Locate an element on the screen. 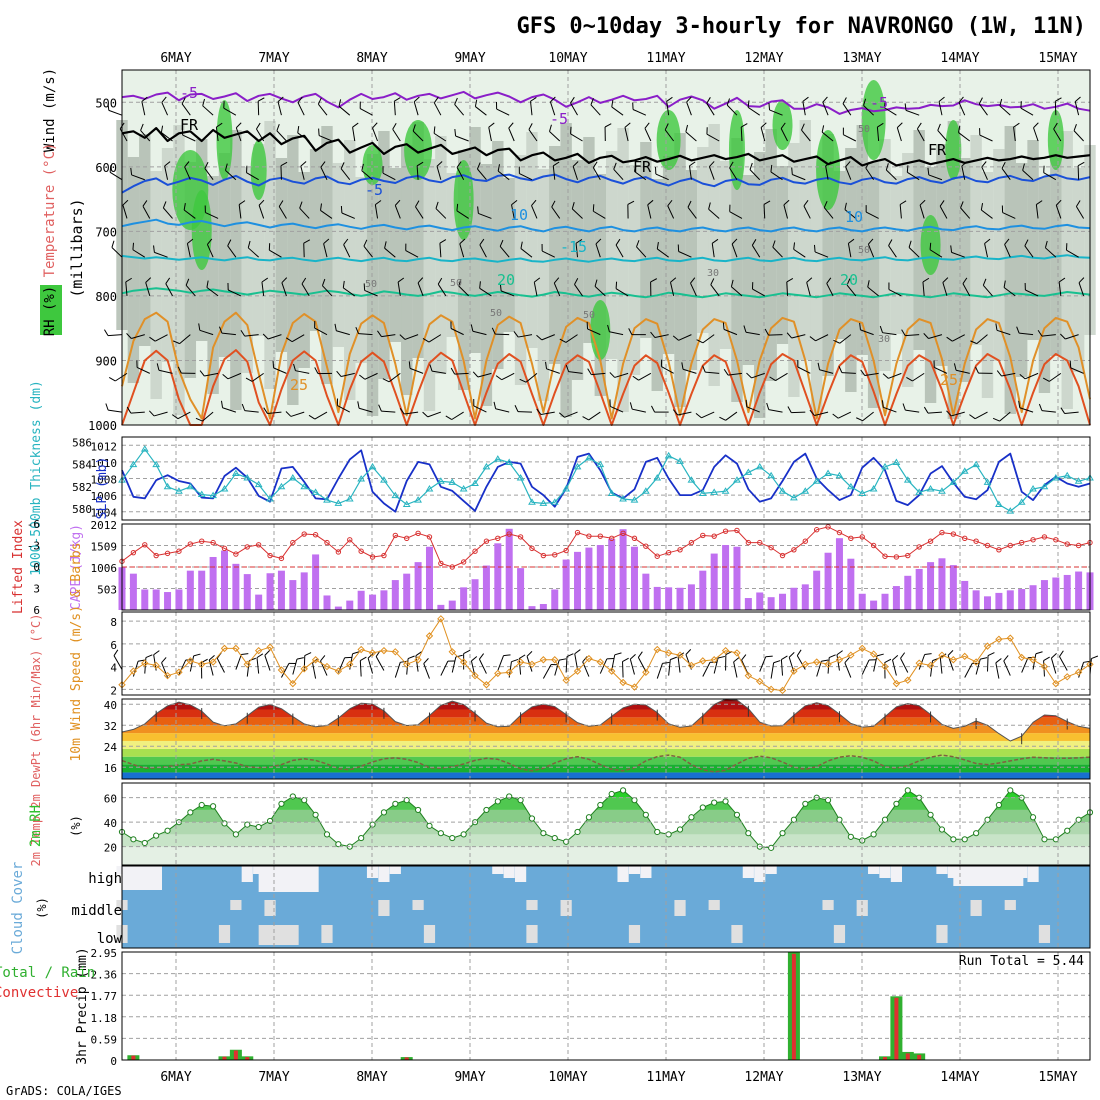 The width and height of the screenshot is (1100, 1100). rh-moist-blob is located at coordinates (463, 200).